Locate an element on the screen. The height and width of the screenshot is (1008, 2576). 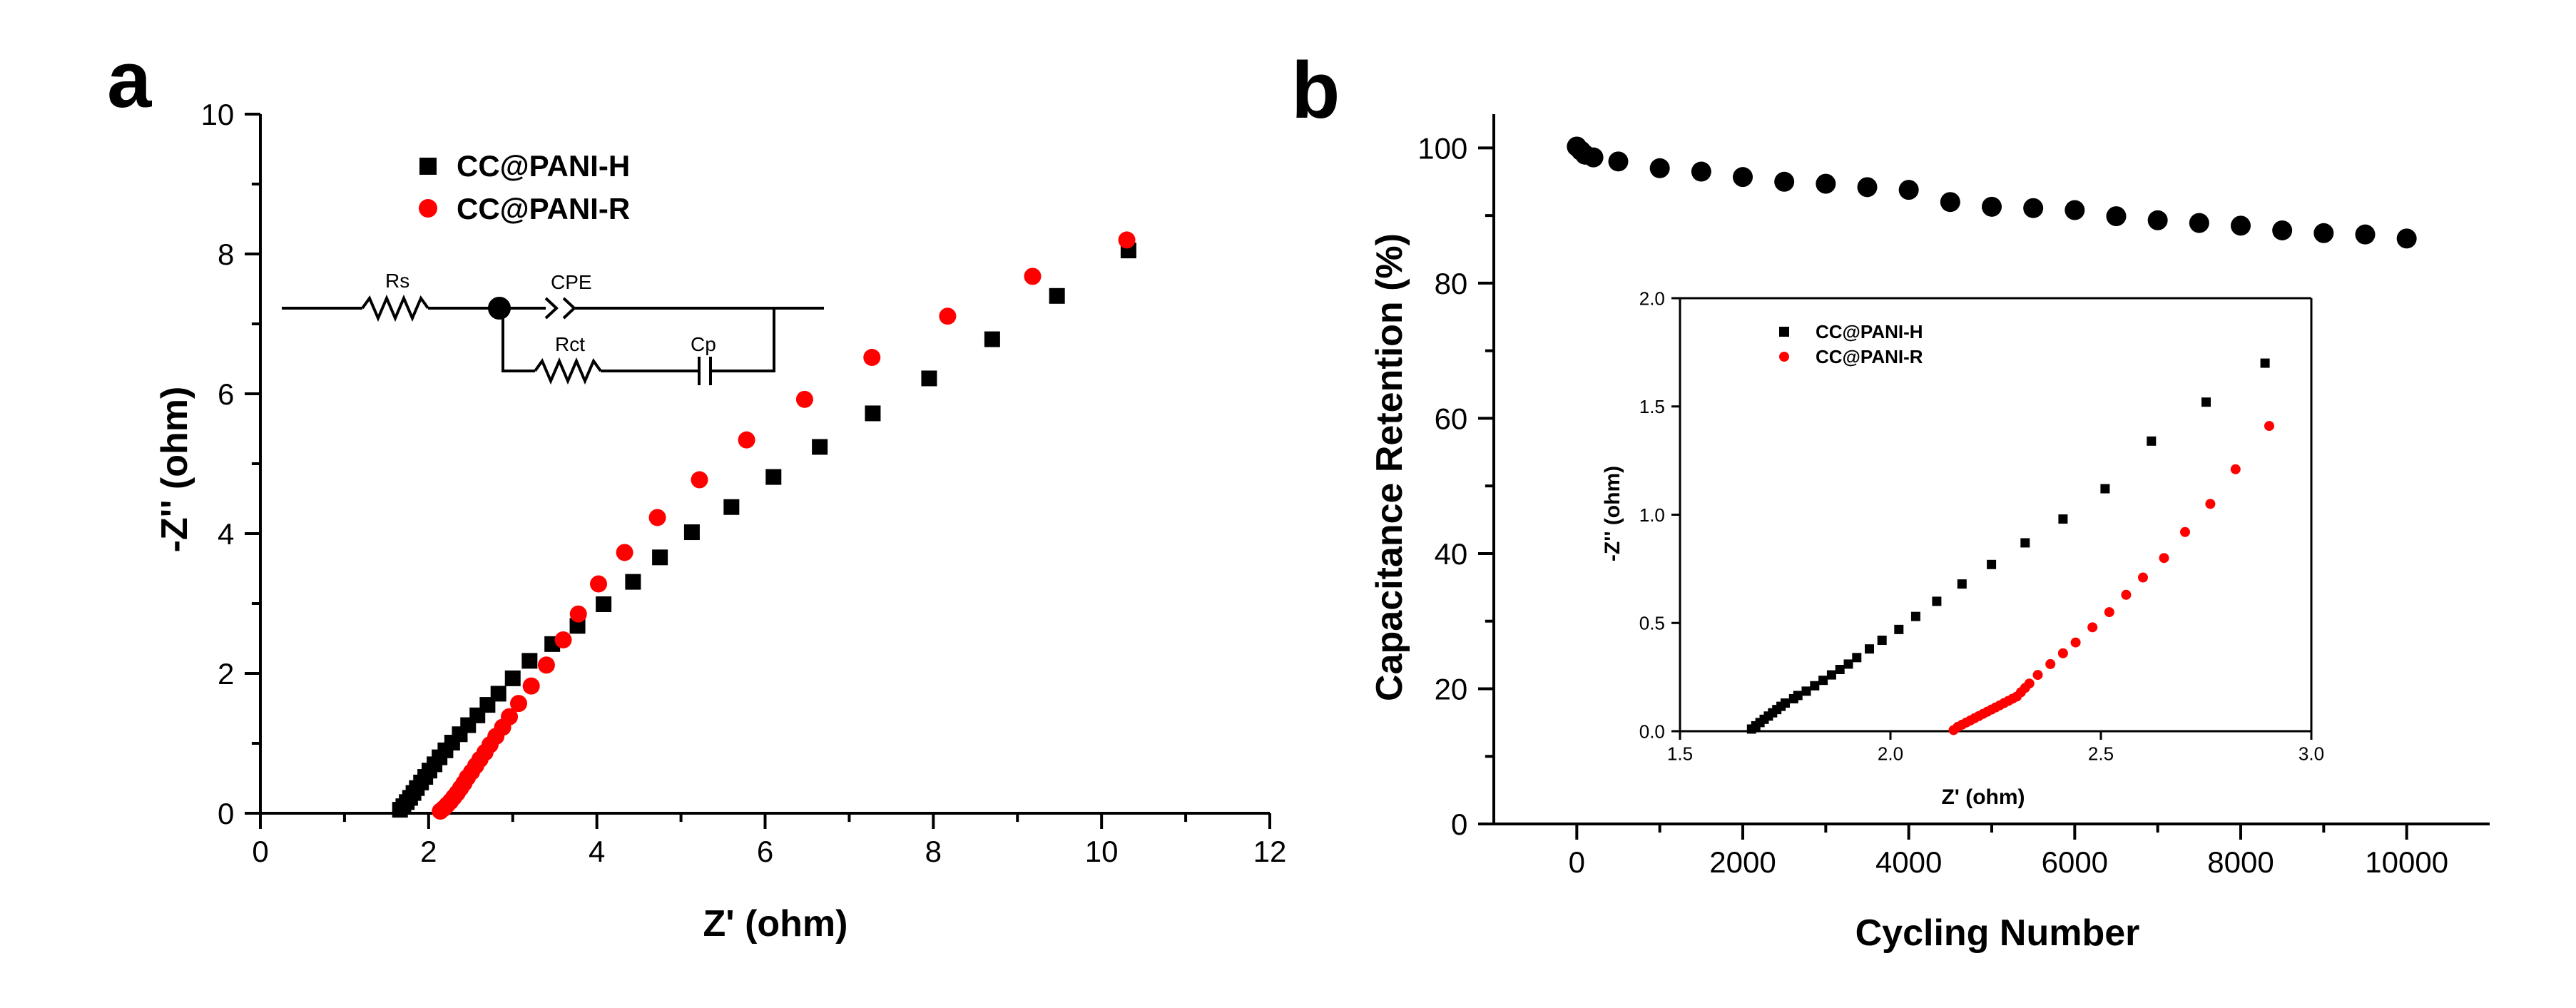
inset-legend-label-cc-pani-r: CC@PANI-R is located at coordinates (1869, 356).